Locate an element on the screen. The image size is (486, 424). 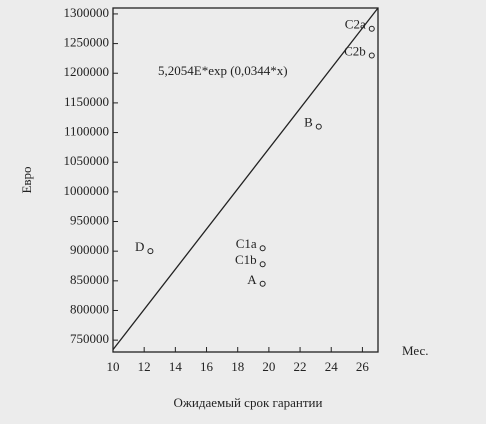
y-tick-label: 1050000 is located at coordinates (87, 160).